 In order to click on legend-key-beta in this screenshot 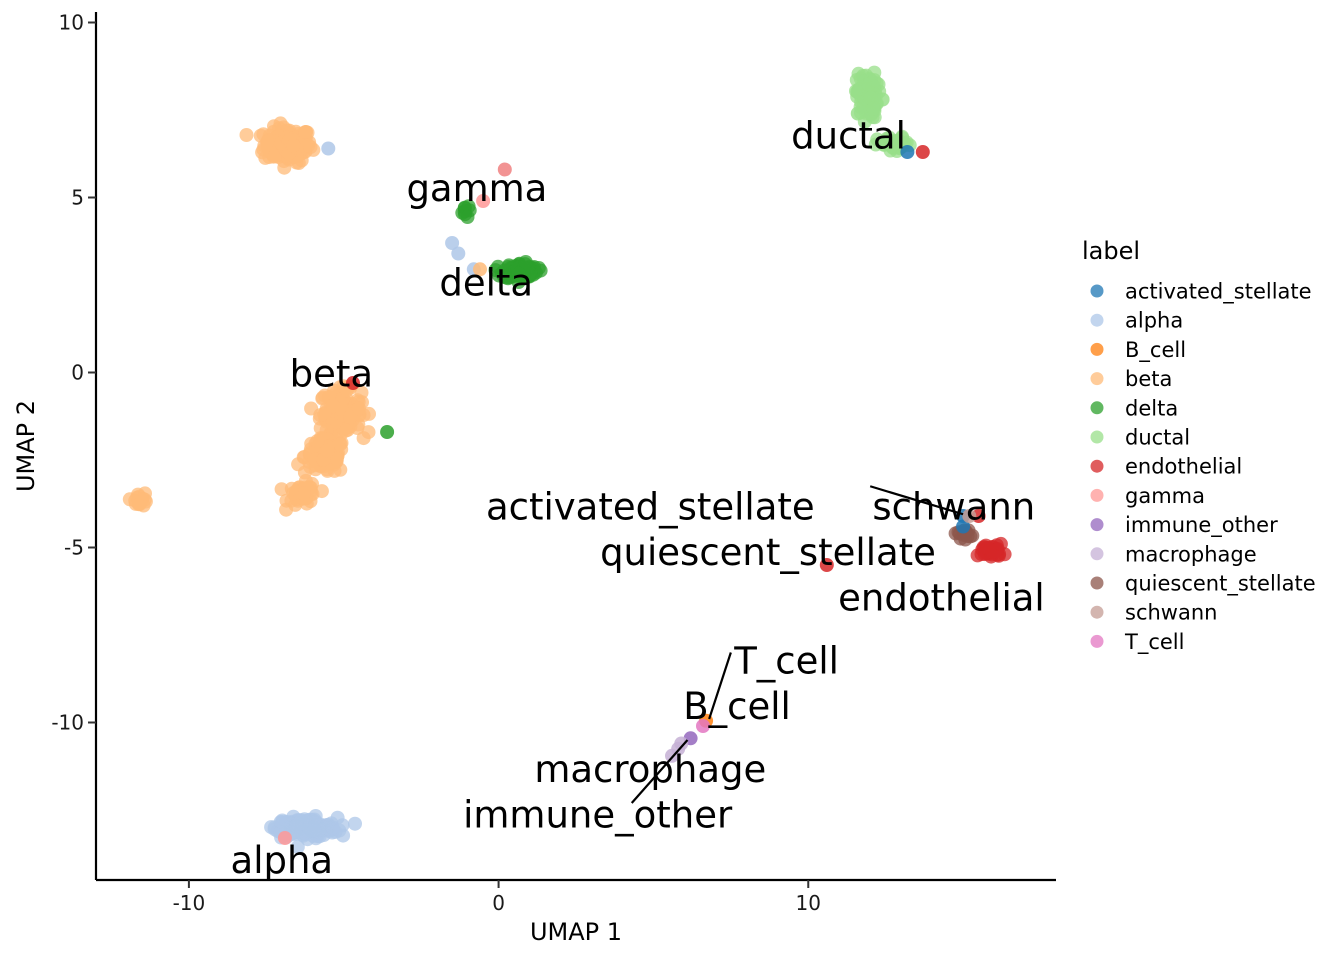, I will do `click(1097, 379)`.